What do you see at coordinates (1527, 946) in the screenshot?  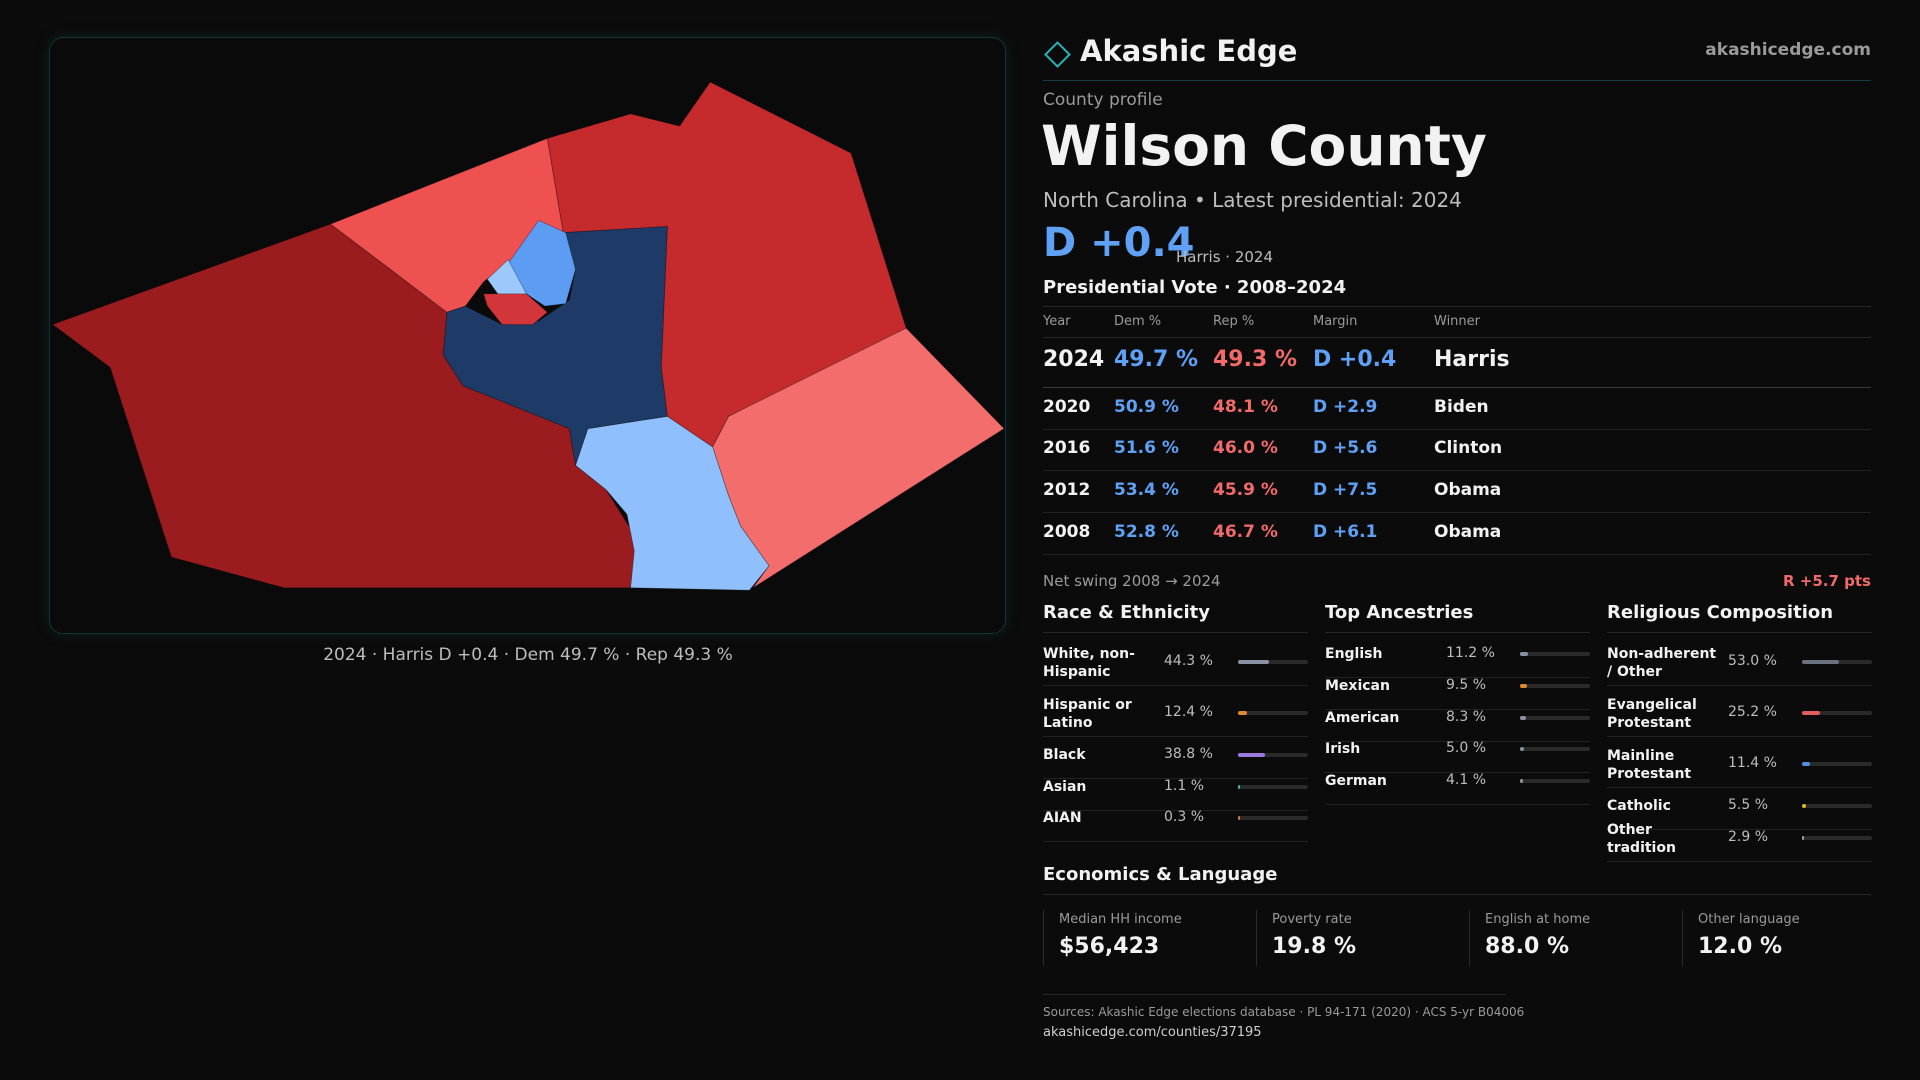 I see `card-value: 88.0 %` at bounding box center [1527, 946].